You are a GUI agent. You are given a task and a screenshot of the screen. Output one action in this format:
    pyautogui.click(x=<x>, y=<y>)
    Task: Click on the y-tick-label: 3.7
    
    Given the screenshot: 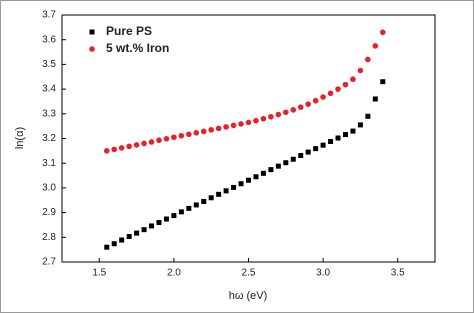 What is the action you would take?
    pyautogui.click(x=49, y=15)
    